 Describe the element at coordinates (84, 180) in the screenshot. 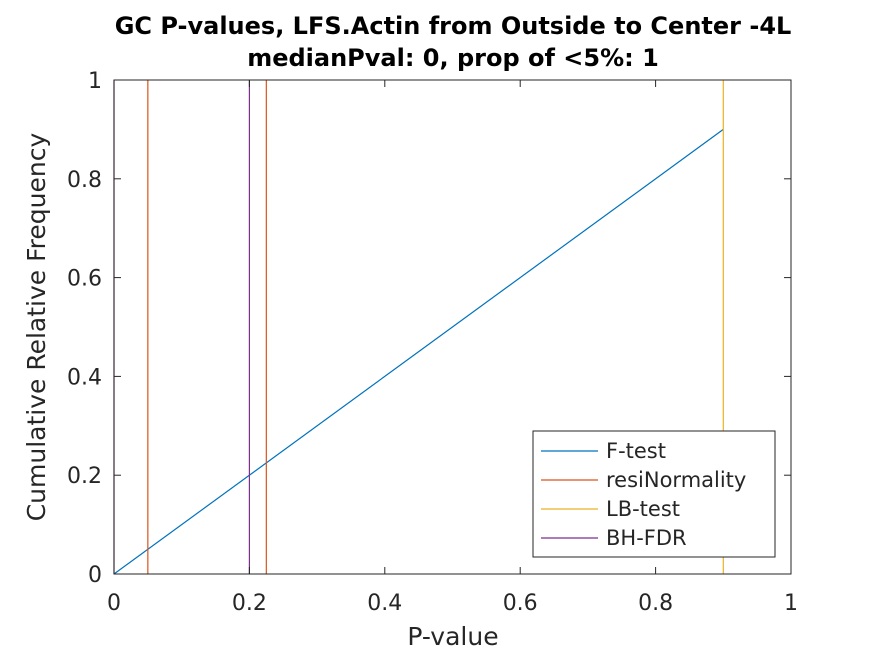

I see `y-tick-label: 0.8` at that location.